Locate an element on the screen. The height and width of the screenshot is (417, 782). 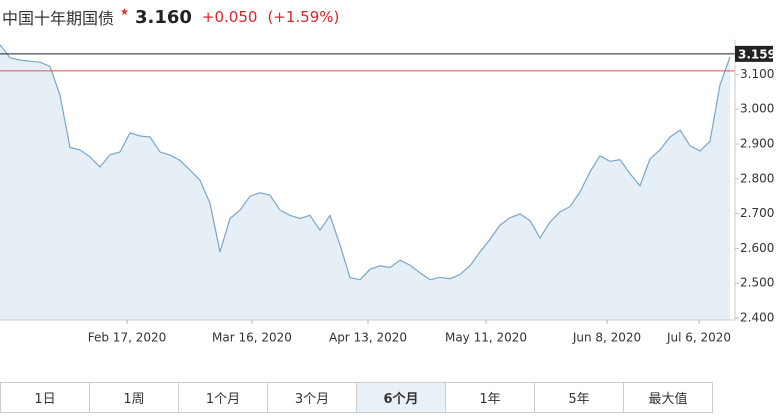
y-tick-label: 2.700 is located at coordinates (757, 213).